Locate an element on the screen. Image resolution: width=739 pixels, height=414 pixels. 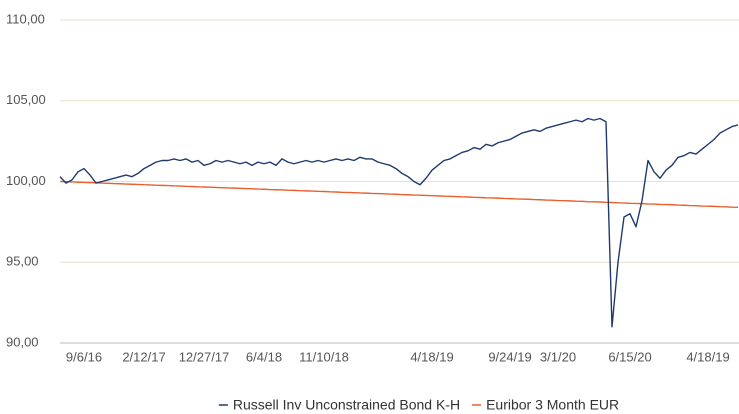
y-tick-label: 90,00 is located at coordinates (22, 341).